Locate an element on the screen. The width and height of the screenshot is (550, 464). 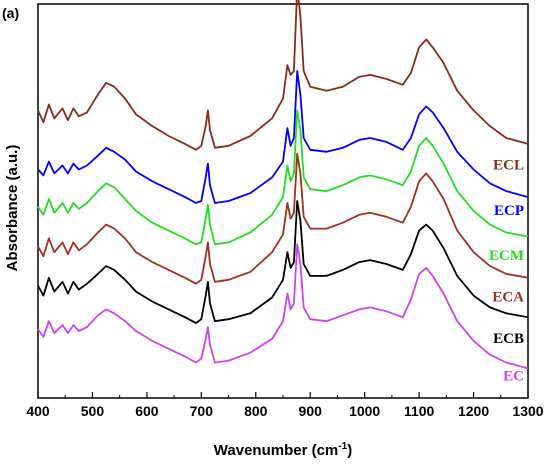
x-tick-label: 1100 is located at coordinates (419, 411).